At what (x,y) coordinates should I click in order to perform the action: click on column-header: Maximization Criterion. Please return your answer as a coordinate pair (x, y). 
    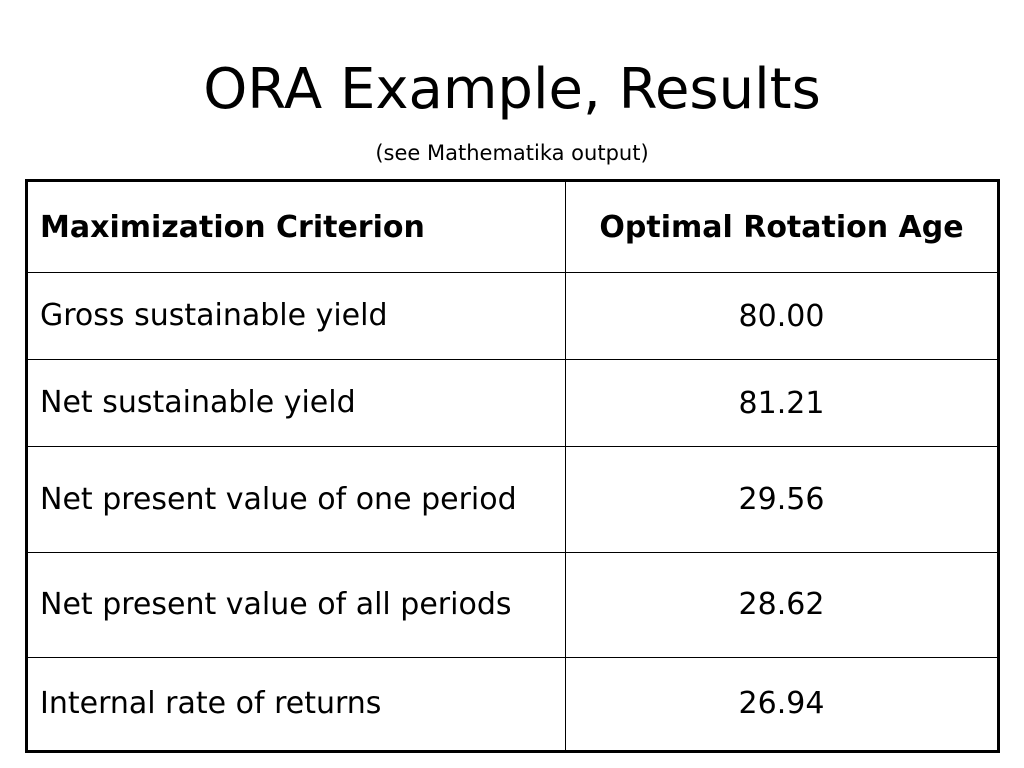
    Looking at the image, I should click on (296, 226).